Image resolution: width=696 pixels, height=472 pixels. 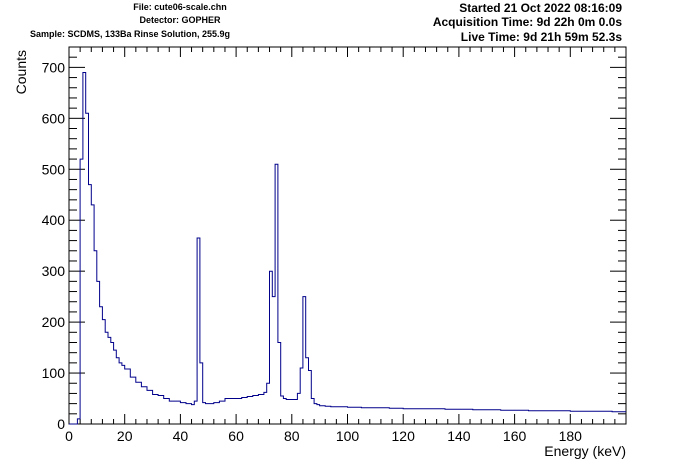 What do you see at coordinates (540, 8) in the screenshot?
I see `started-label: Started 21 Oct 2022 08:16:09` at bounding box center [540, 8].